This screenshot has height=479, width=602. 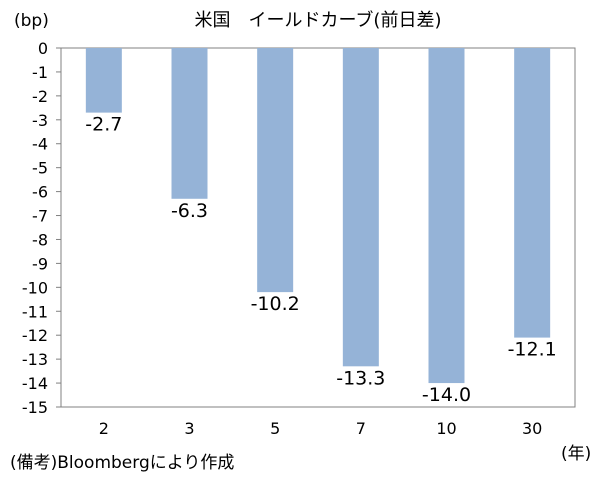 What do you see at coordinates (35, 311) in the screenshot?
I see `y-tick-label: -11` at bounding box center [35, 311].